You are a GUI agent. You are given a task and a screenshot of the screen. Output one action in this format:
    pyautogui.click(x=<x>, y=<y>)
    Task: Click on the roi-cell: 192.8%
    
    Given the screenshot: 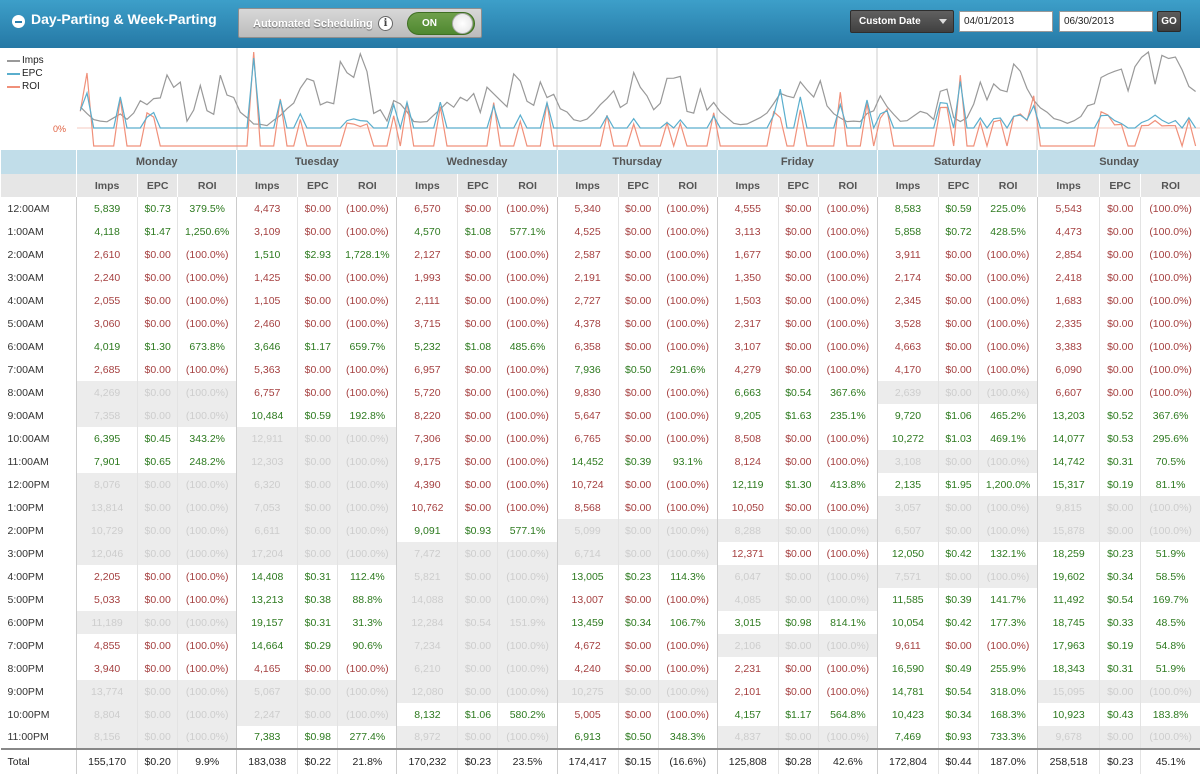 What is the action you would take?
    pyautogui.click(x=367, y=415)
    